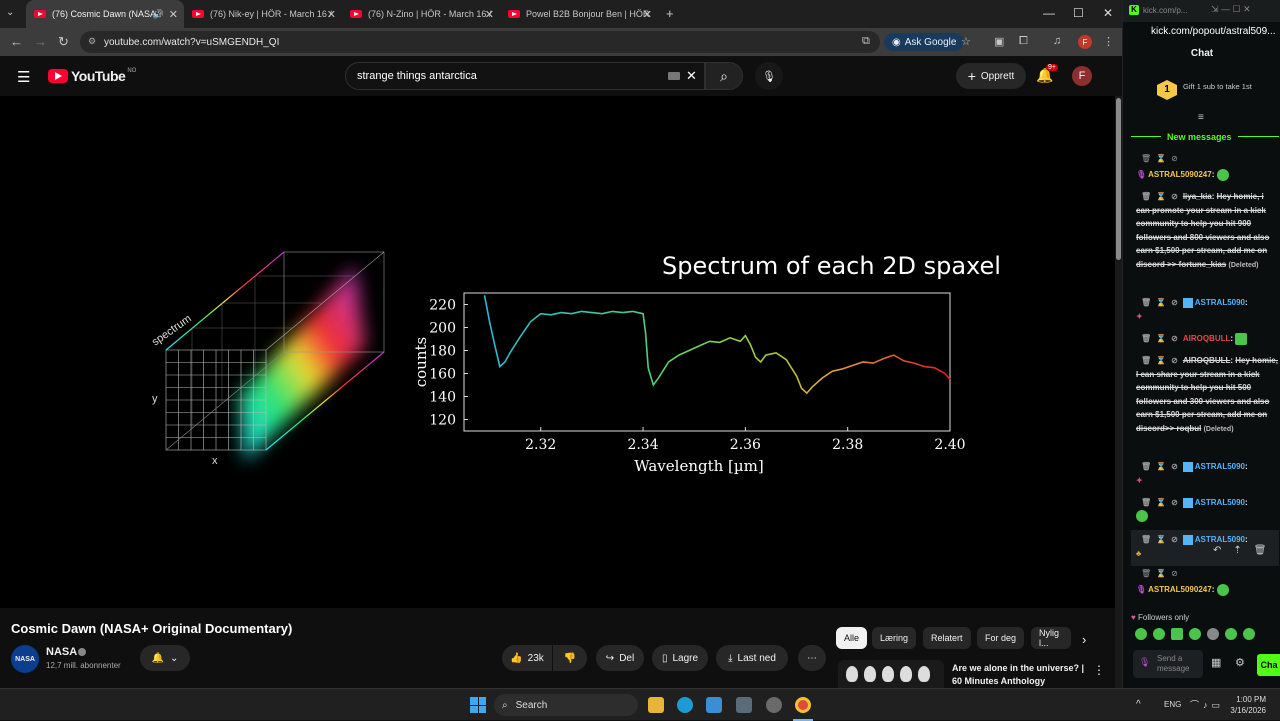  What do you see at coordinates (1138, 704) in the screenshot?
I see `tray-expand-icon: ^` at bounding box center [1138, 704].